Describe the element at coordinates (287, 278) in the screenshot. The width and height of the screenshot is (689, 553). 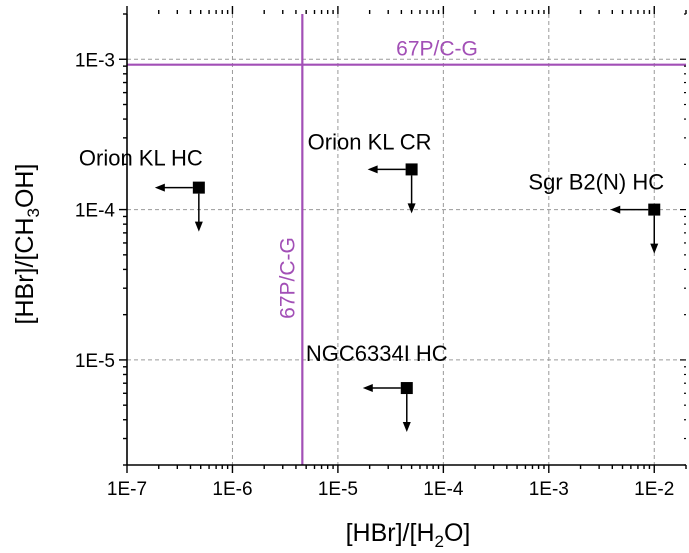
I see `reference-label-vertical: 67P/C-G` at that location.